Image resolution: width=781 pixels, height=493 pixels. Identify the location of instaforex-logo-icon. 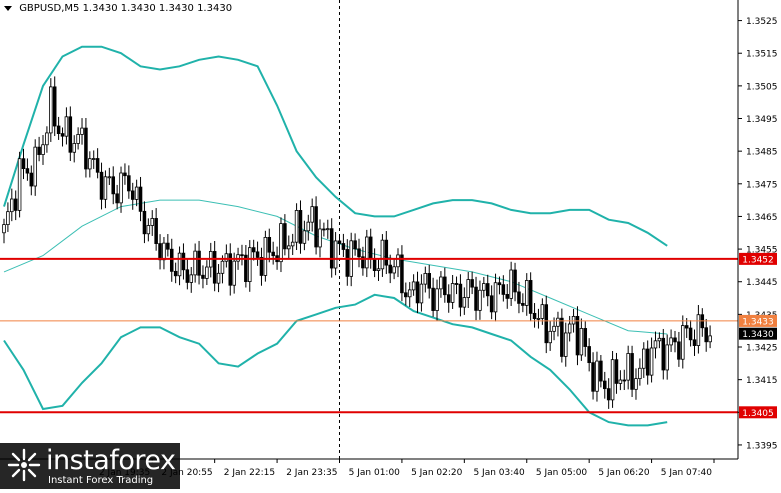
(24, 465).